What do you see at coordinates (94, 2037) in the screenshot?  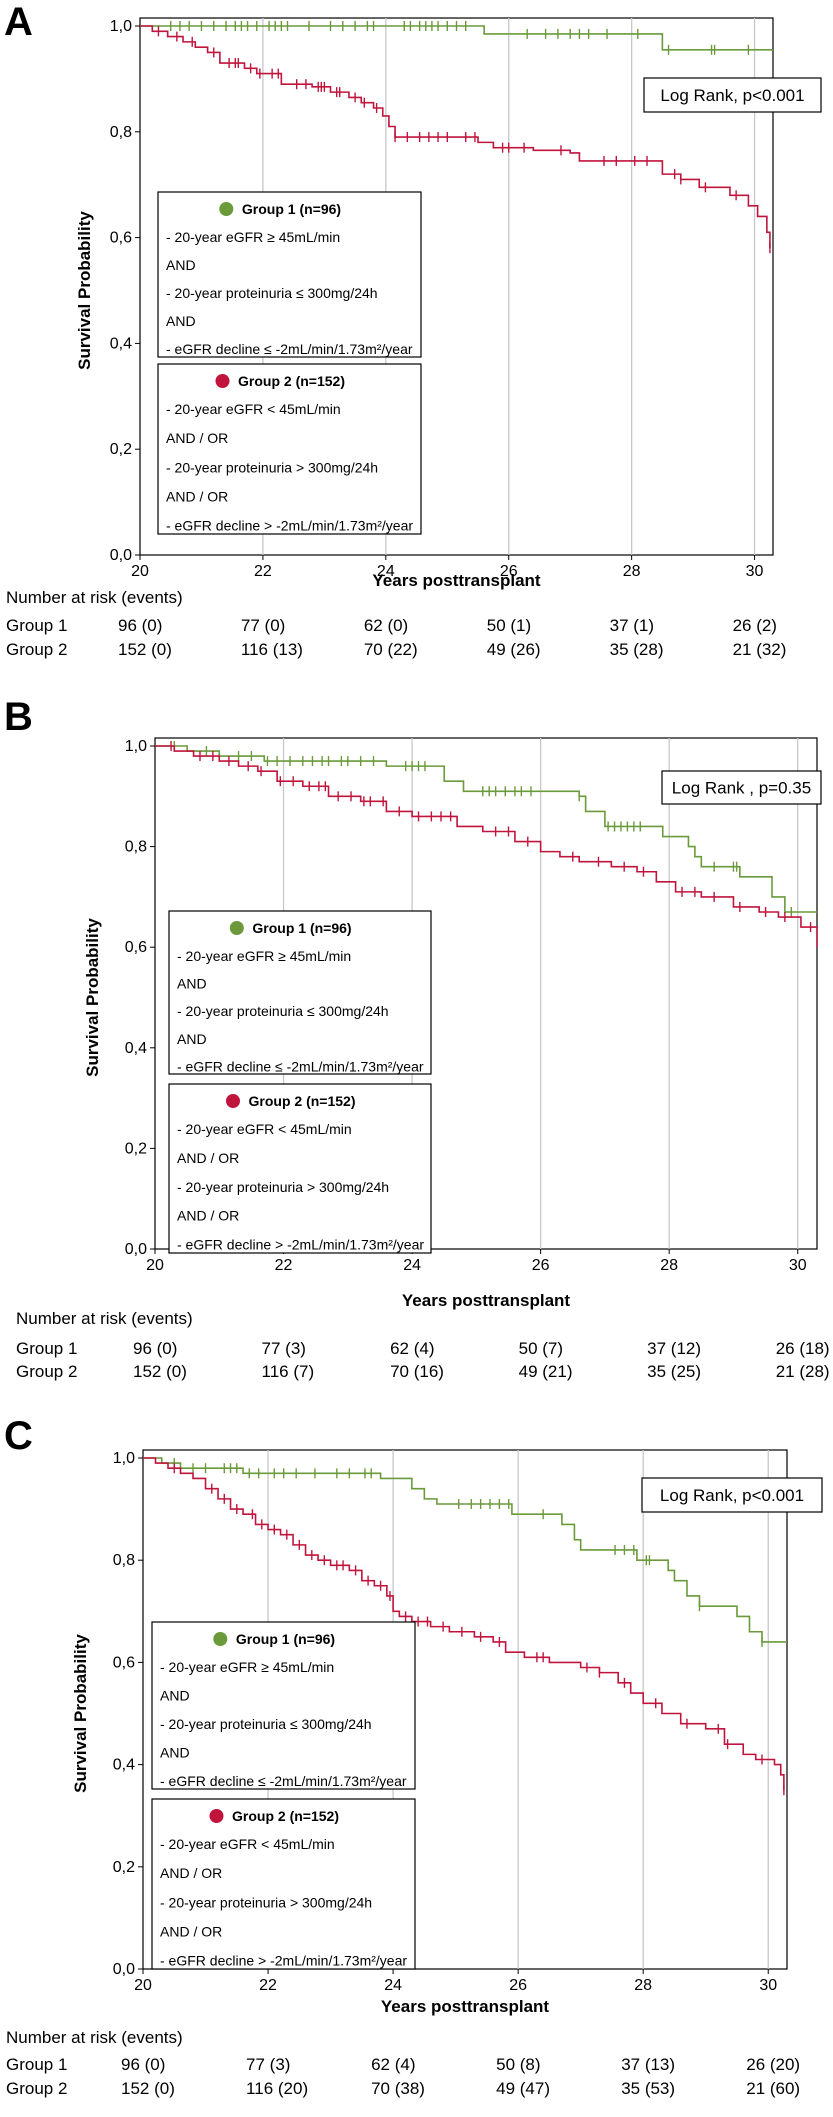 I see `risk-table-title: Number at risk (events)` at bounding box center [94, 2037].